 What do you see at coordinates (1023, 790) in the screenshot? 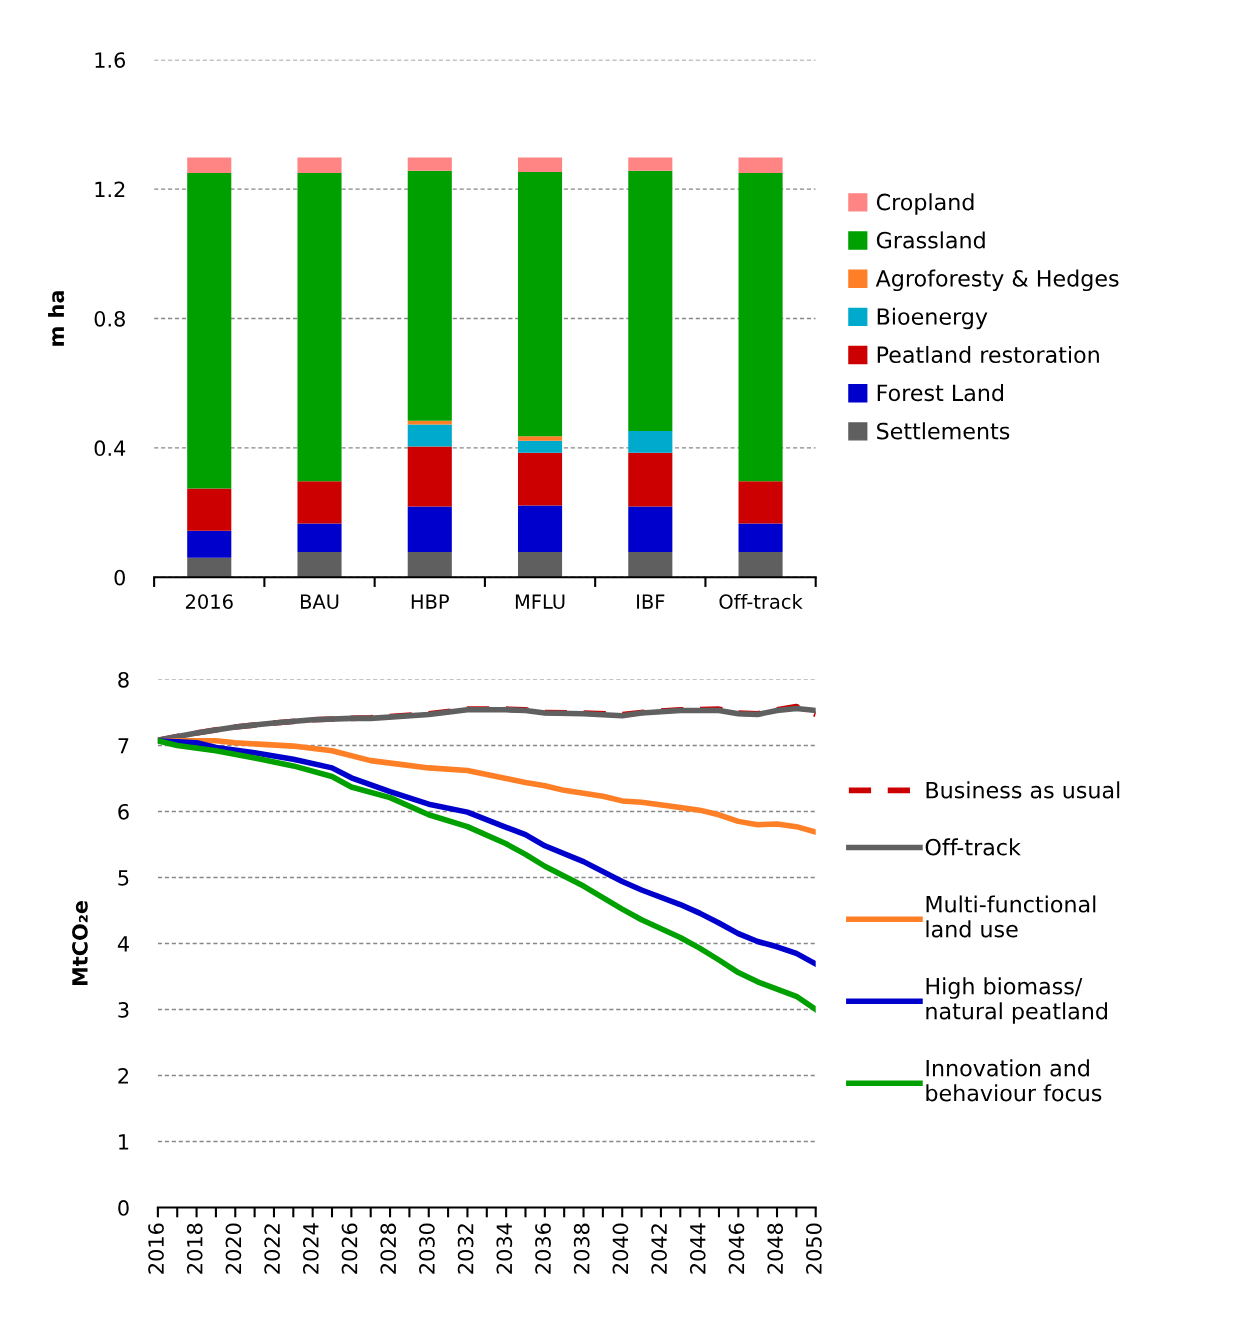
I see `legend-label: Business as usual` at bounding box center [1023, 790].